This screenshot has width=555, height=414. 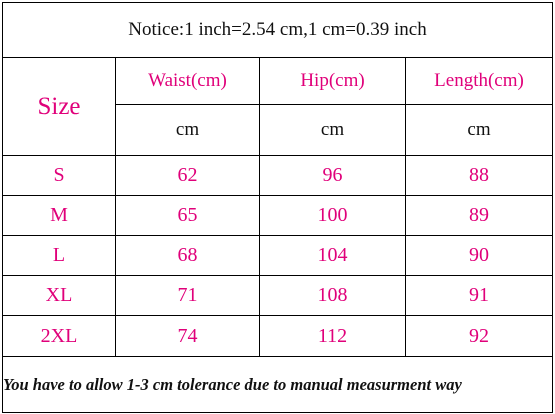 What do you see at coordinates (479, 336) in the screenshot?
I see `length-value: 92` at bounding box center [479, 336].